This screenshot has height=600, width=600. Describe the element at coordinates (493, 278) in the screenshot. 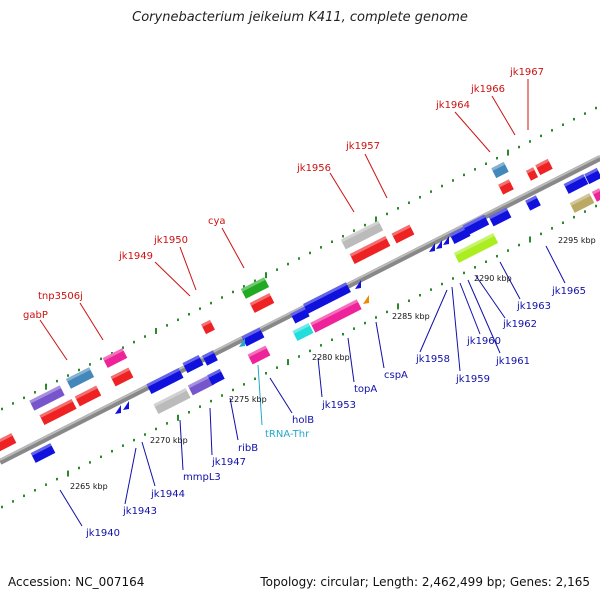

I see `scale-label: 2290 kbp` at that location.